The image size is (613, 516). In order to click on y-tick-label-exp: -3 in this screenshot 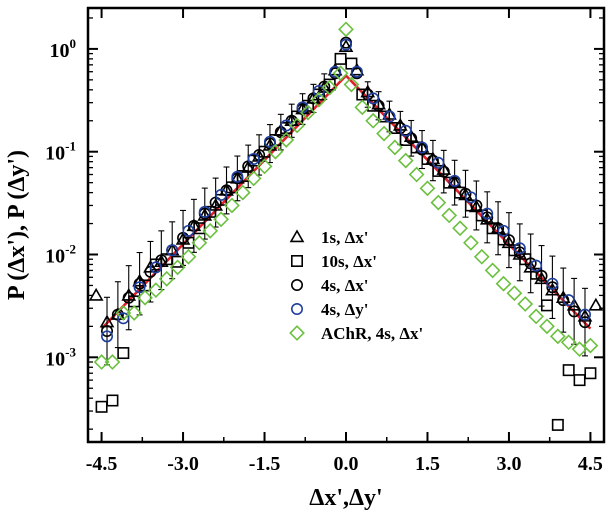, I will do `click(70, 351)`.